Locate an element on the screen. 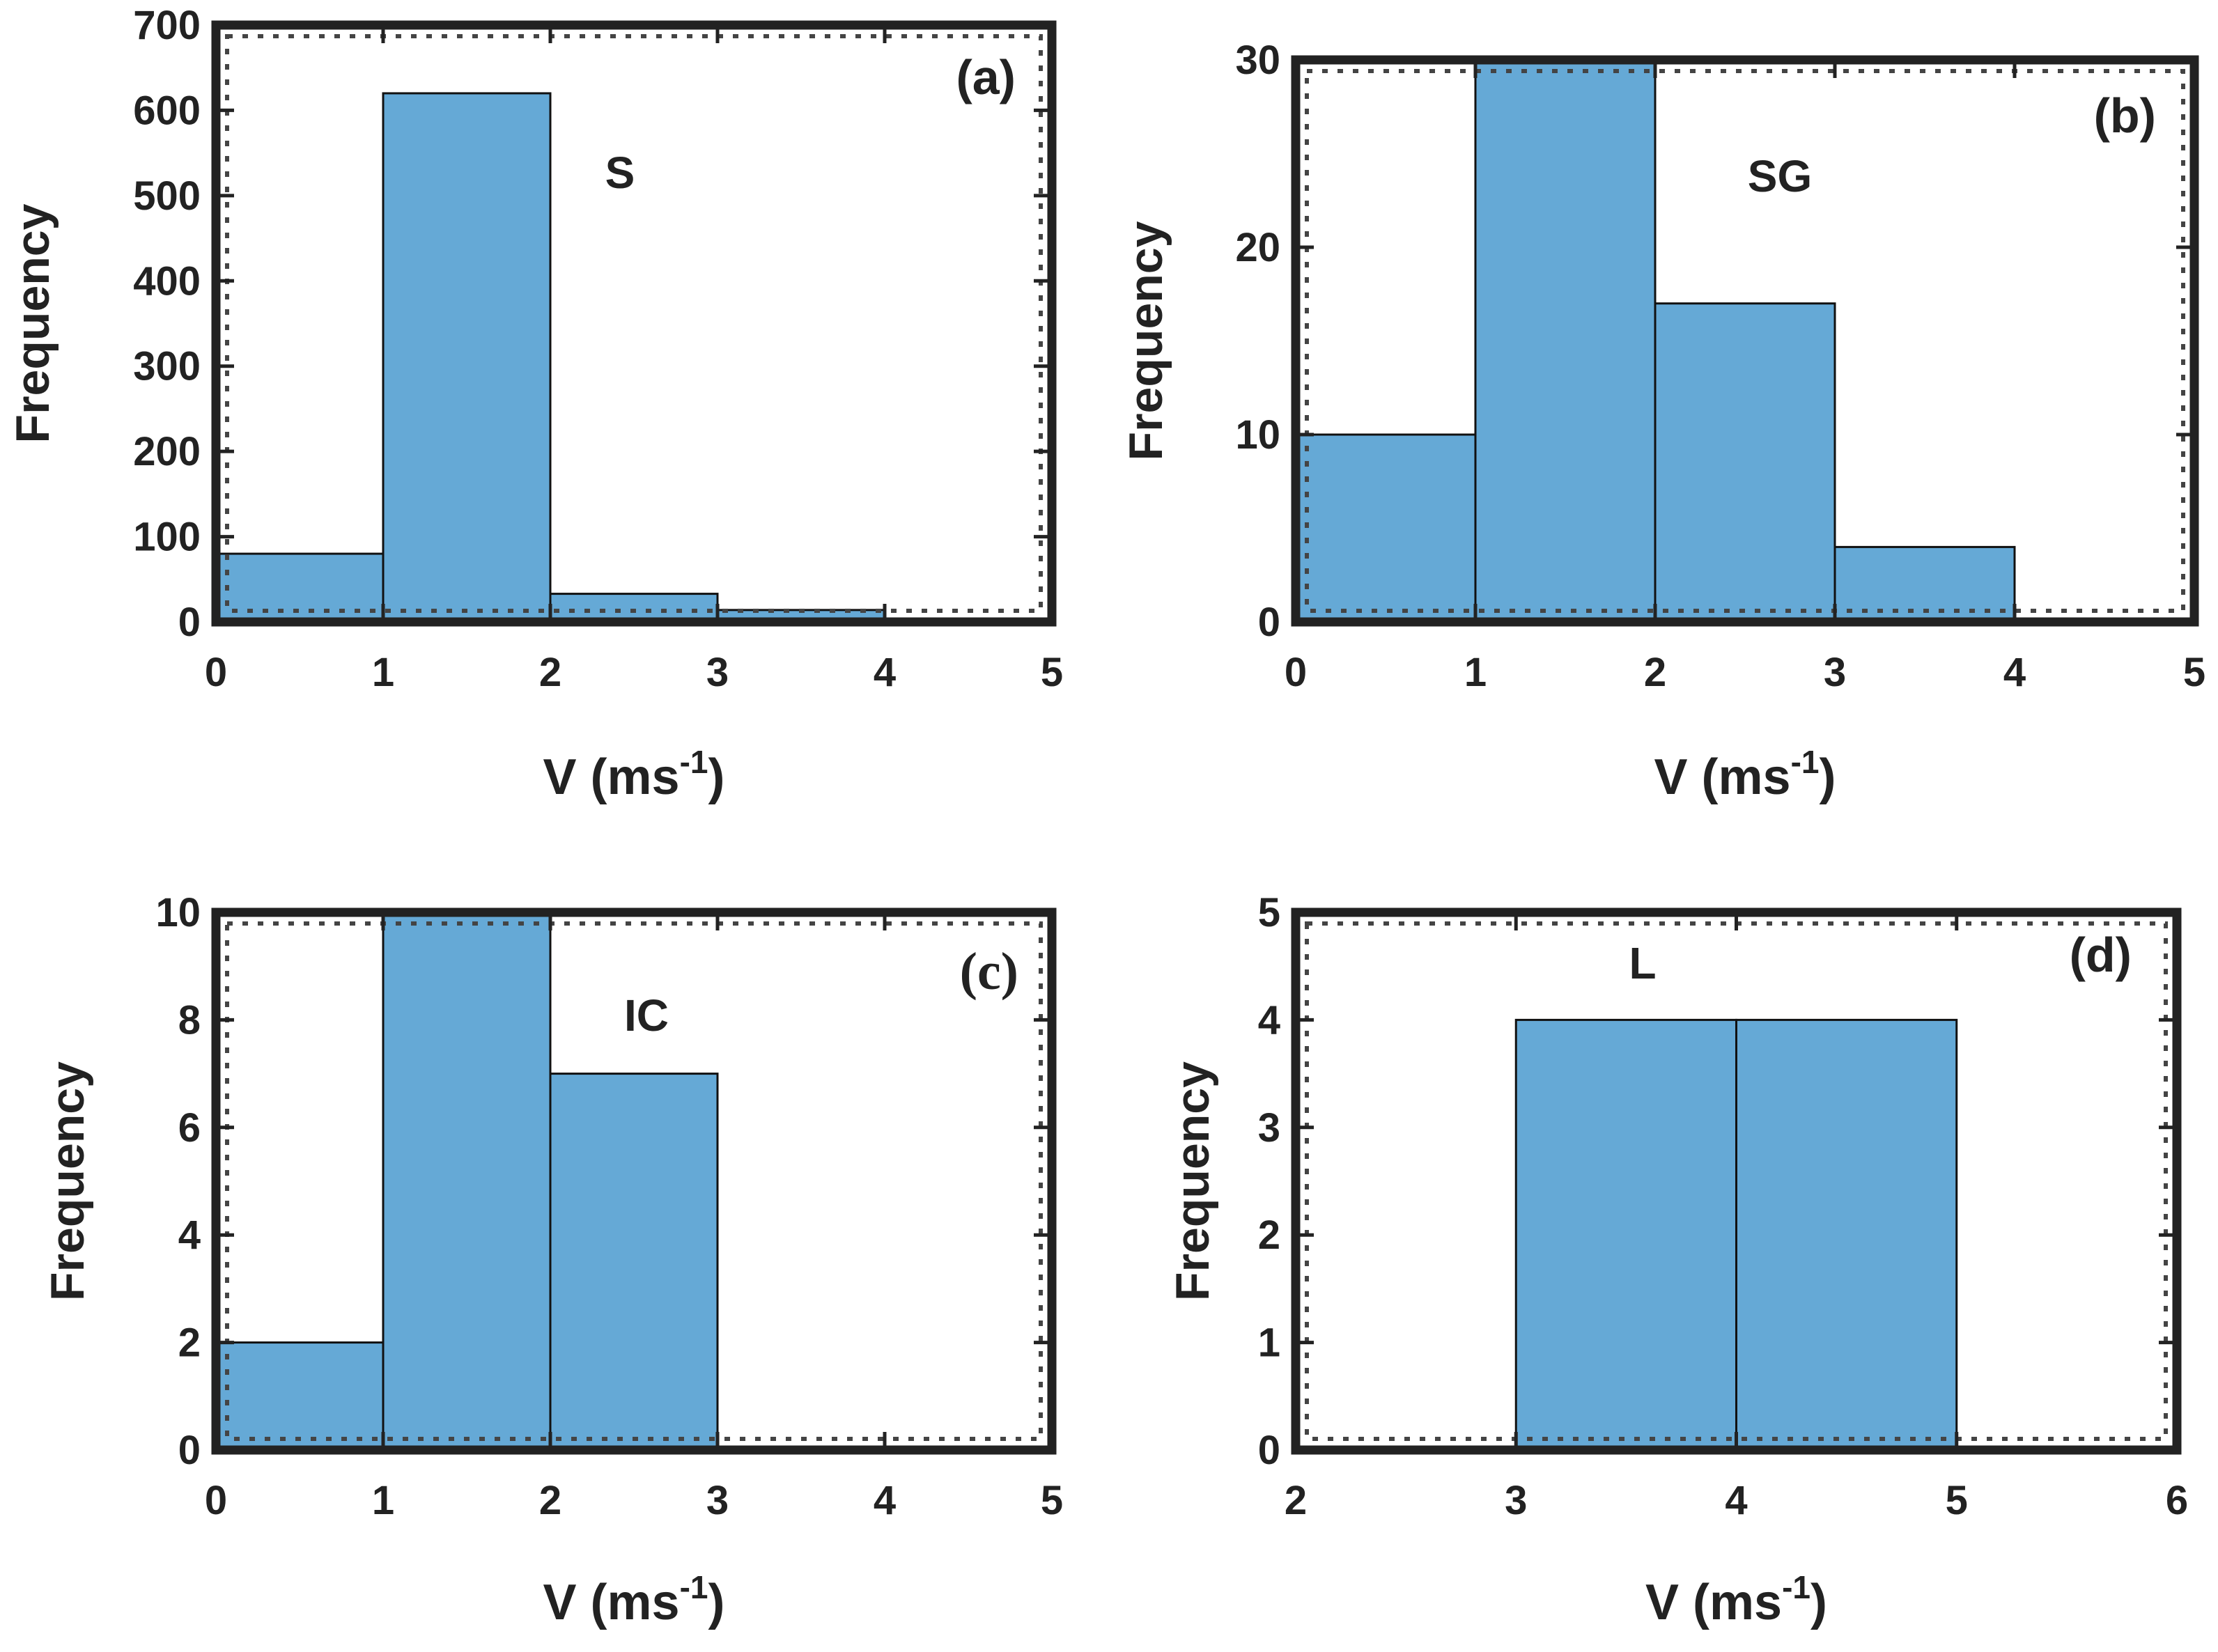 This screenshot has height=1652, width=2218. y-tick-label: 3 is located at coordinates (1269, 1128).